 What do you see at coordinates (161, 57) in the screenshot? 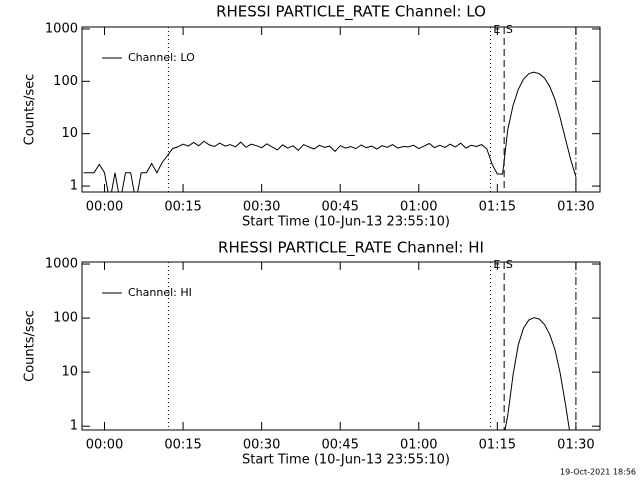
I see `legend-label: Channel: LO` at bounding box center [161, 57].